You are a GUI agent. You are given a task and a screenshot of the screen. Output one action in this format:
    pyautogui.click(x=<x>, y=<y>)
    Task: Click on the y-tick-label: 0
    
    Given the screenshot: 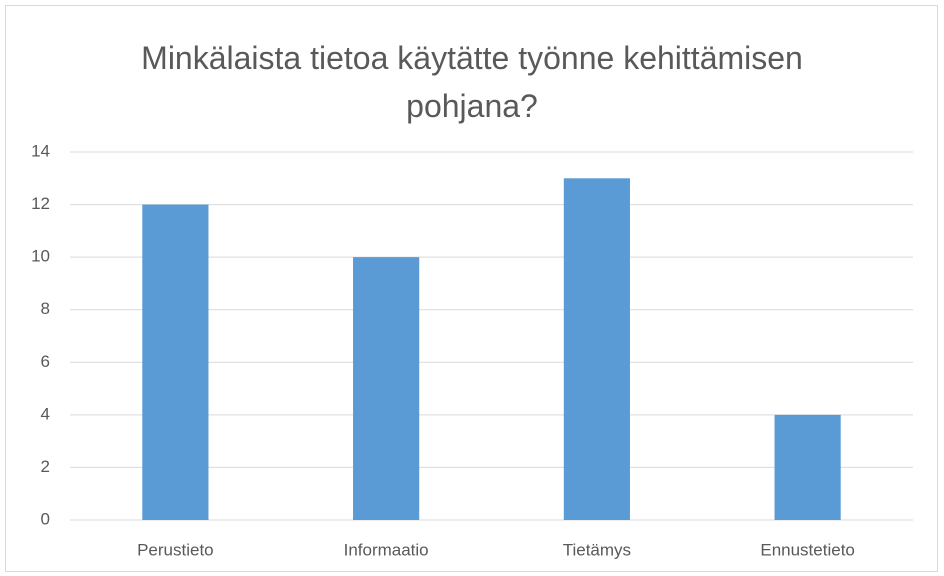 What is the action you would take?
    pyautogui.click(x=45, y=518)
    